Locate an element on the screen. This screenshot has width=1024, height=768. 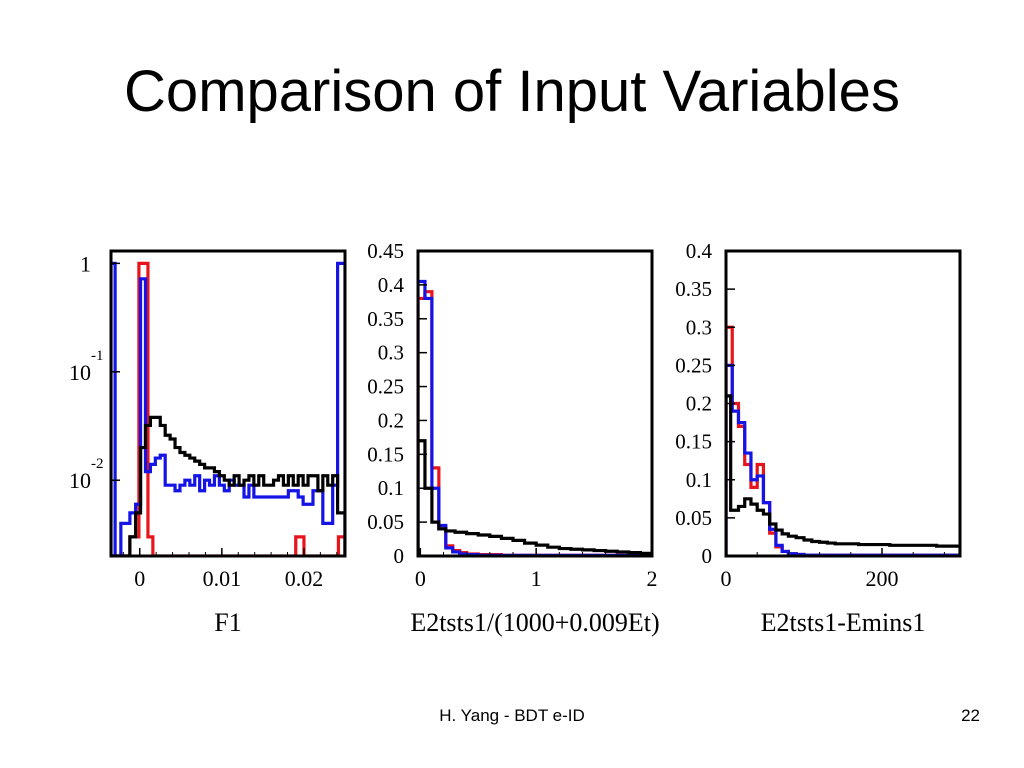
x-axis-label: E2tsts1/(1000+0.009Et) is located at coordinates (534, 622).